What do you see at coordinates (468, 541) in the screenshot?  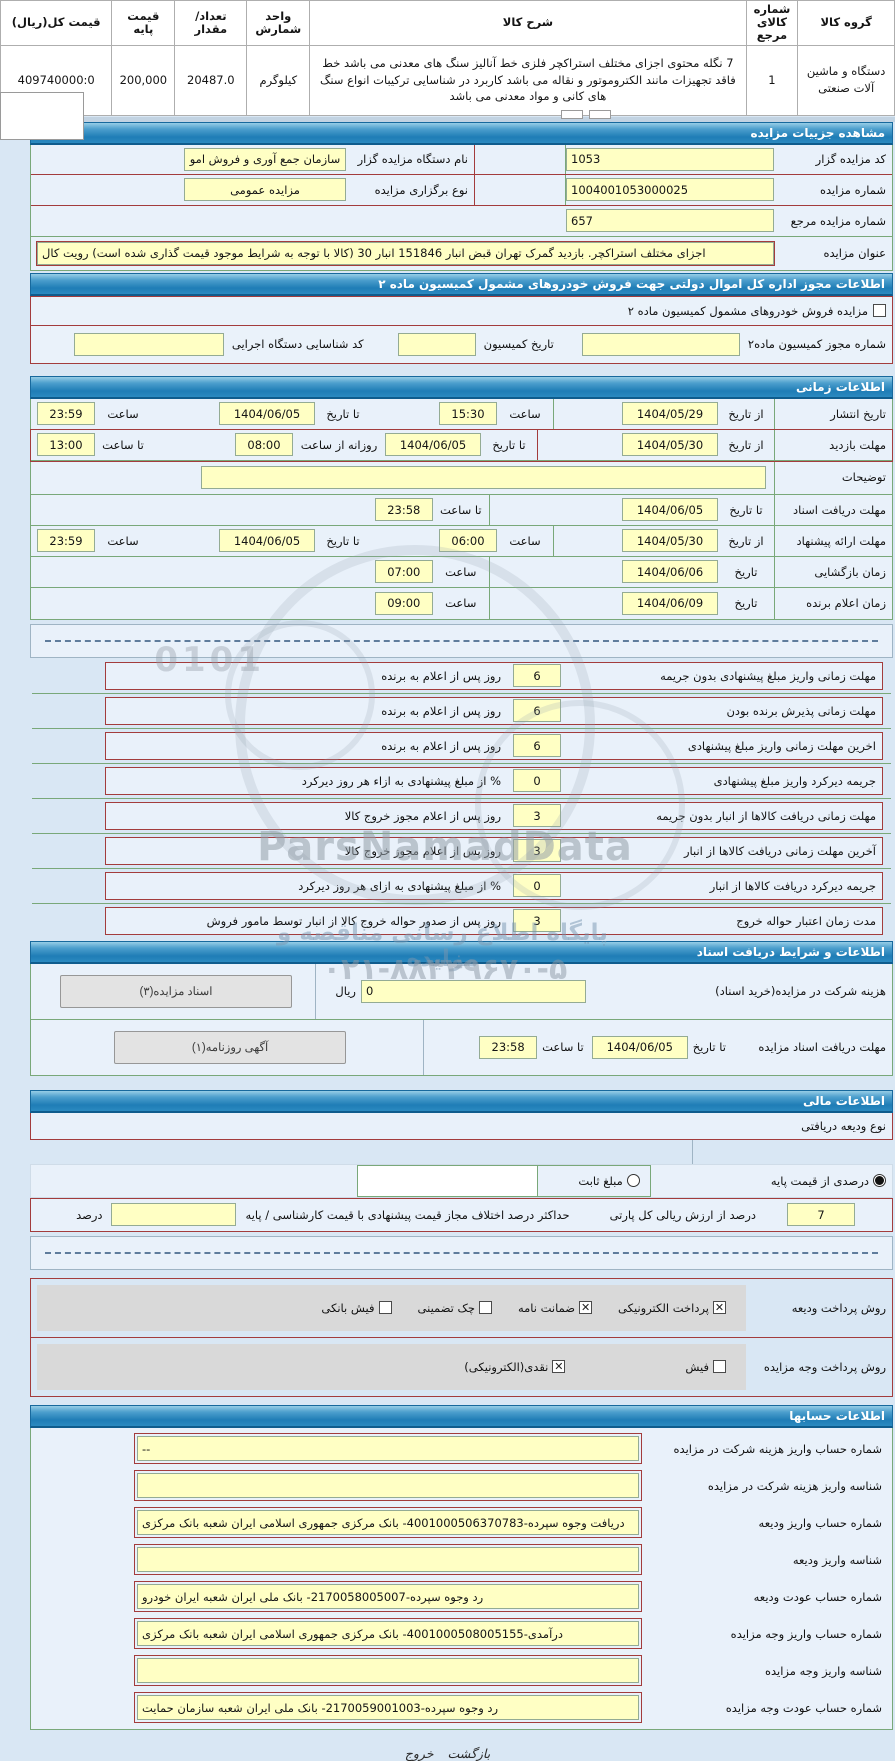 I see `offer-from-time-input: 06:00` at bounding box center [468, 541].